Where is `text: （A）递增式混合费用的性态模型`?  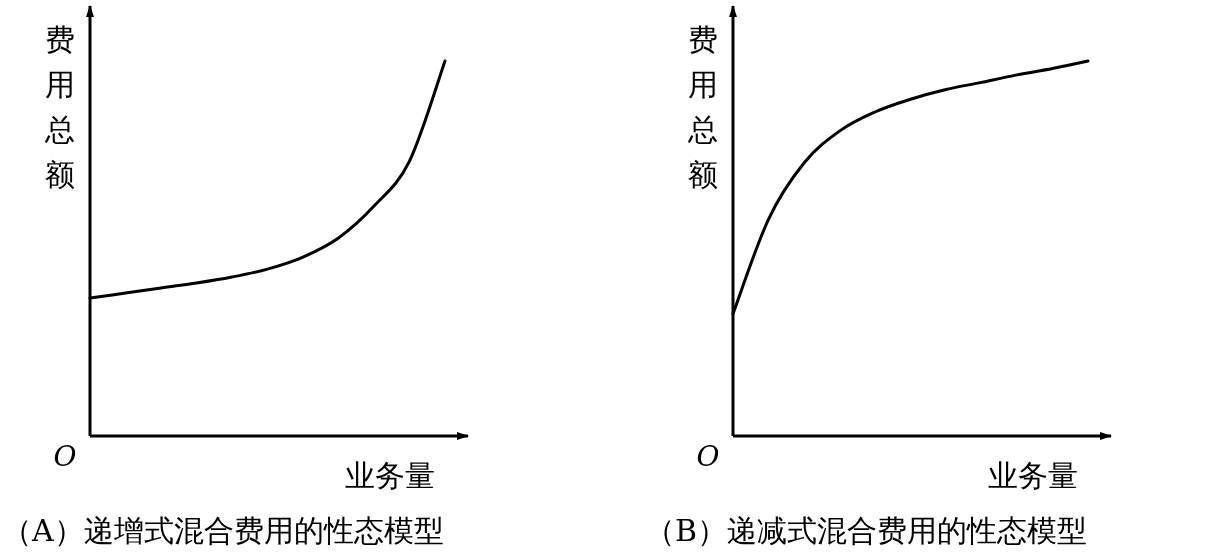 text: （A）递增式混合费用的性态模型 is located at coordinates (223, 530).